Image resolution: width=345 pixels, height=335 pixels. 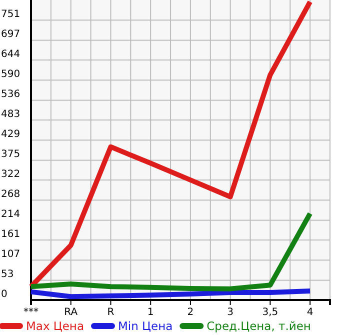 What do you see at coordinates (4, 294) in the screenshot?
I see `y-tick-label: 0` at bounding box center [4, 294].